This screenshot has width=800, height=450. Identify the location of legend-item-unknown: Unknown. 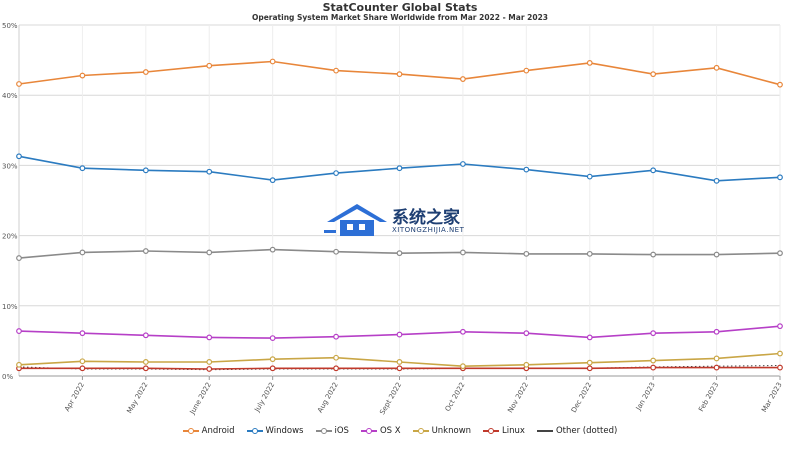
(442, 431).